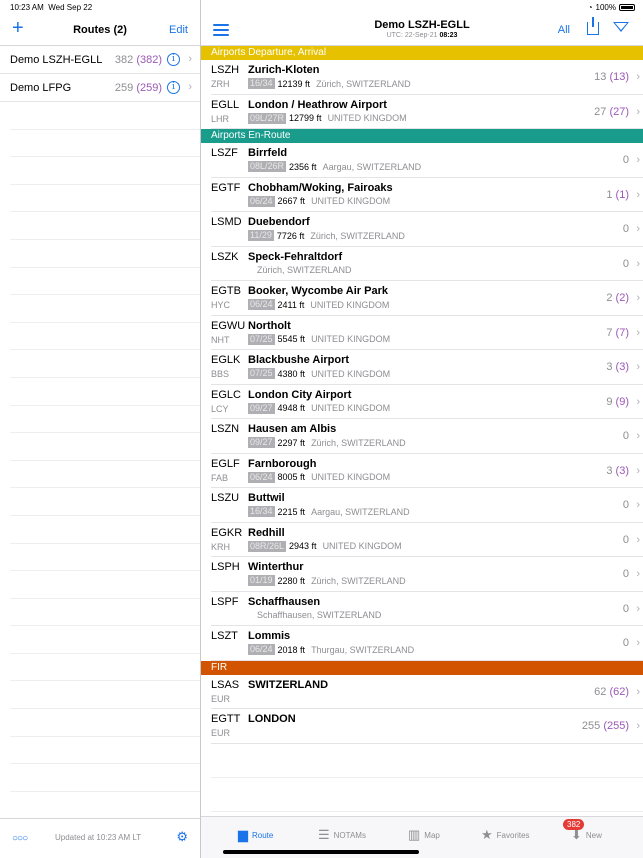 The height and width of the screenshot is (858, 643). Describe the element at coordinates (318, 291) in the screenshot. I see `airport-name: Booker, Wycombe Air Park` at that location.